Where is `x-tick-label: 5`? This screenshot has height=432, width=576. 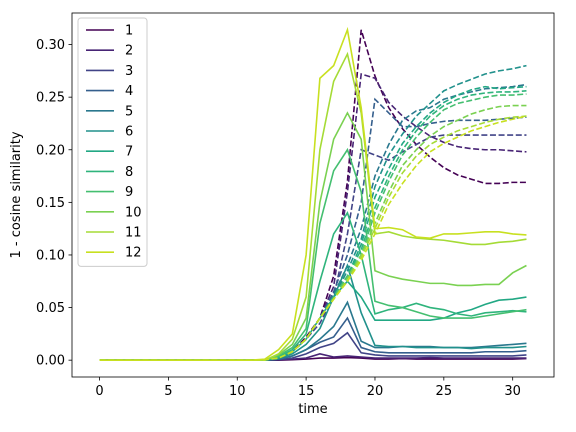 x-tick-label: 5 is located at coordinates (168, 391).